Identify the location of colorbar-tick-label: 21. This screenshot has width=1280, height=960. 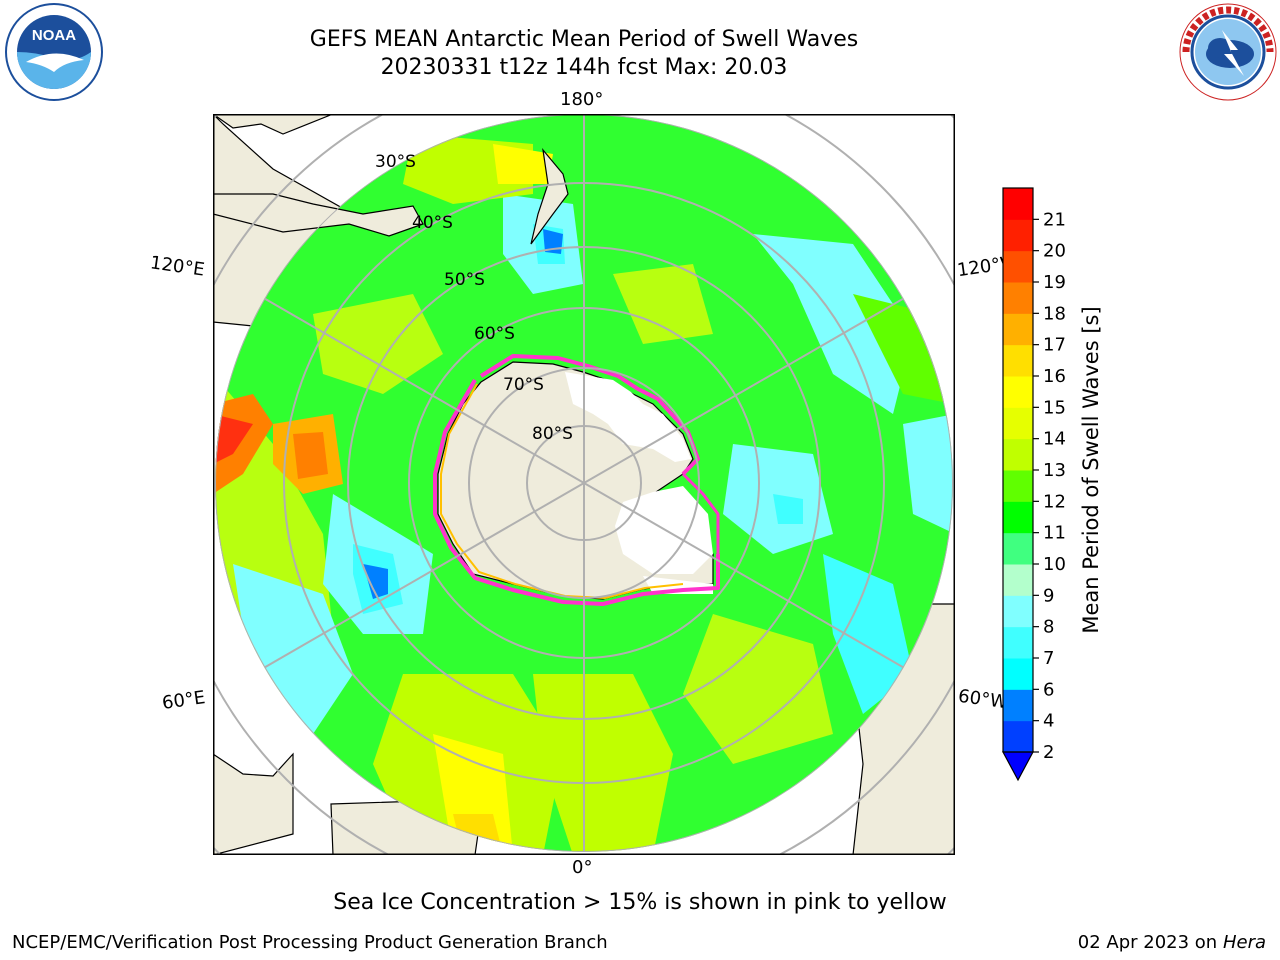
(1054, 219).